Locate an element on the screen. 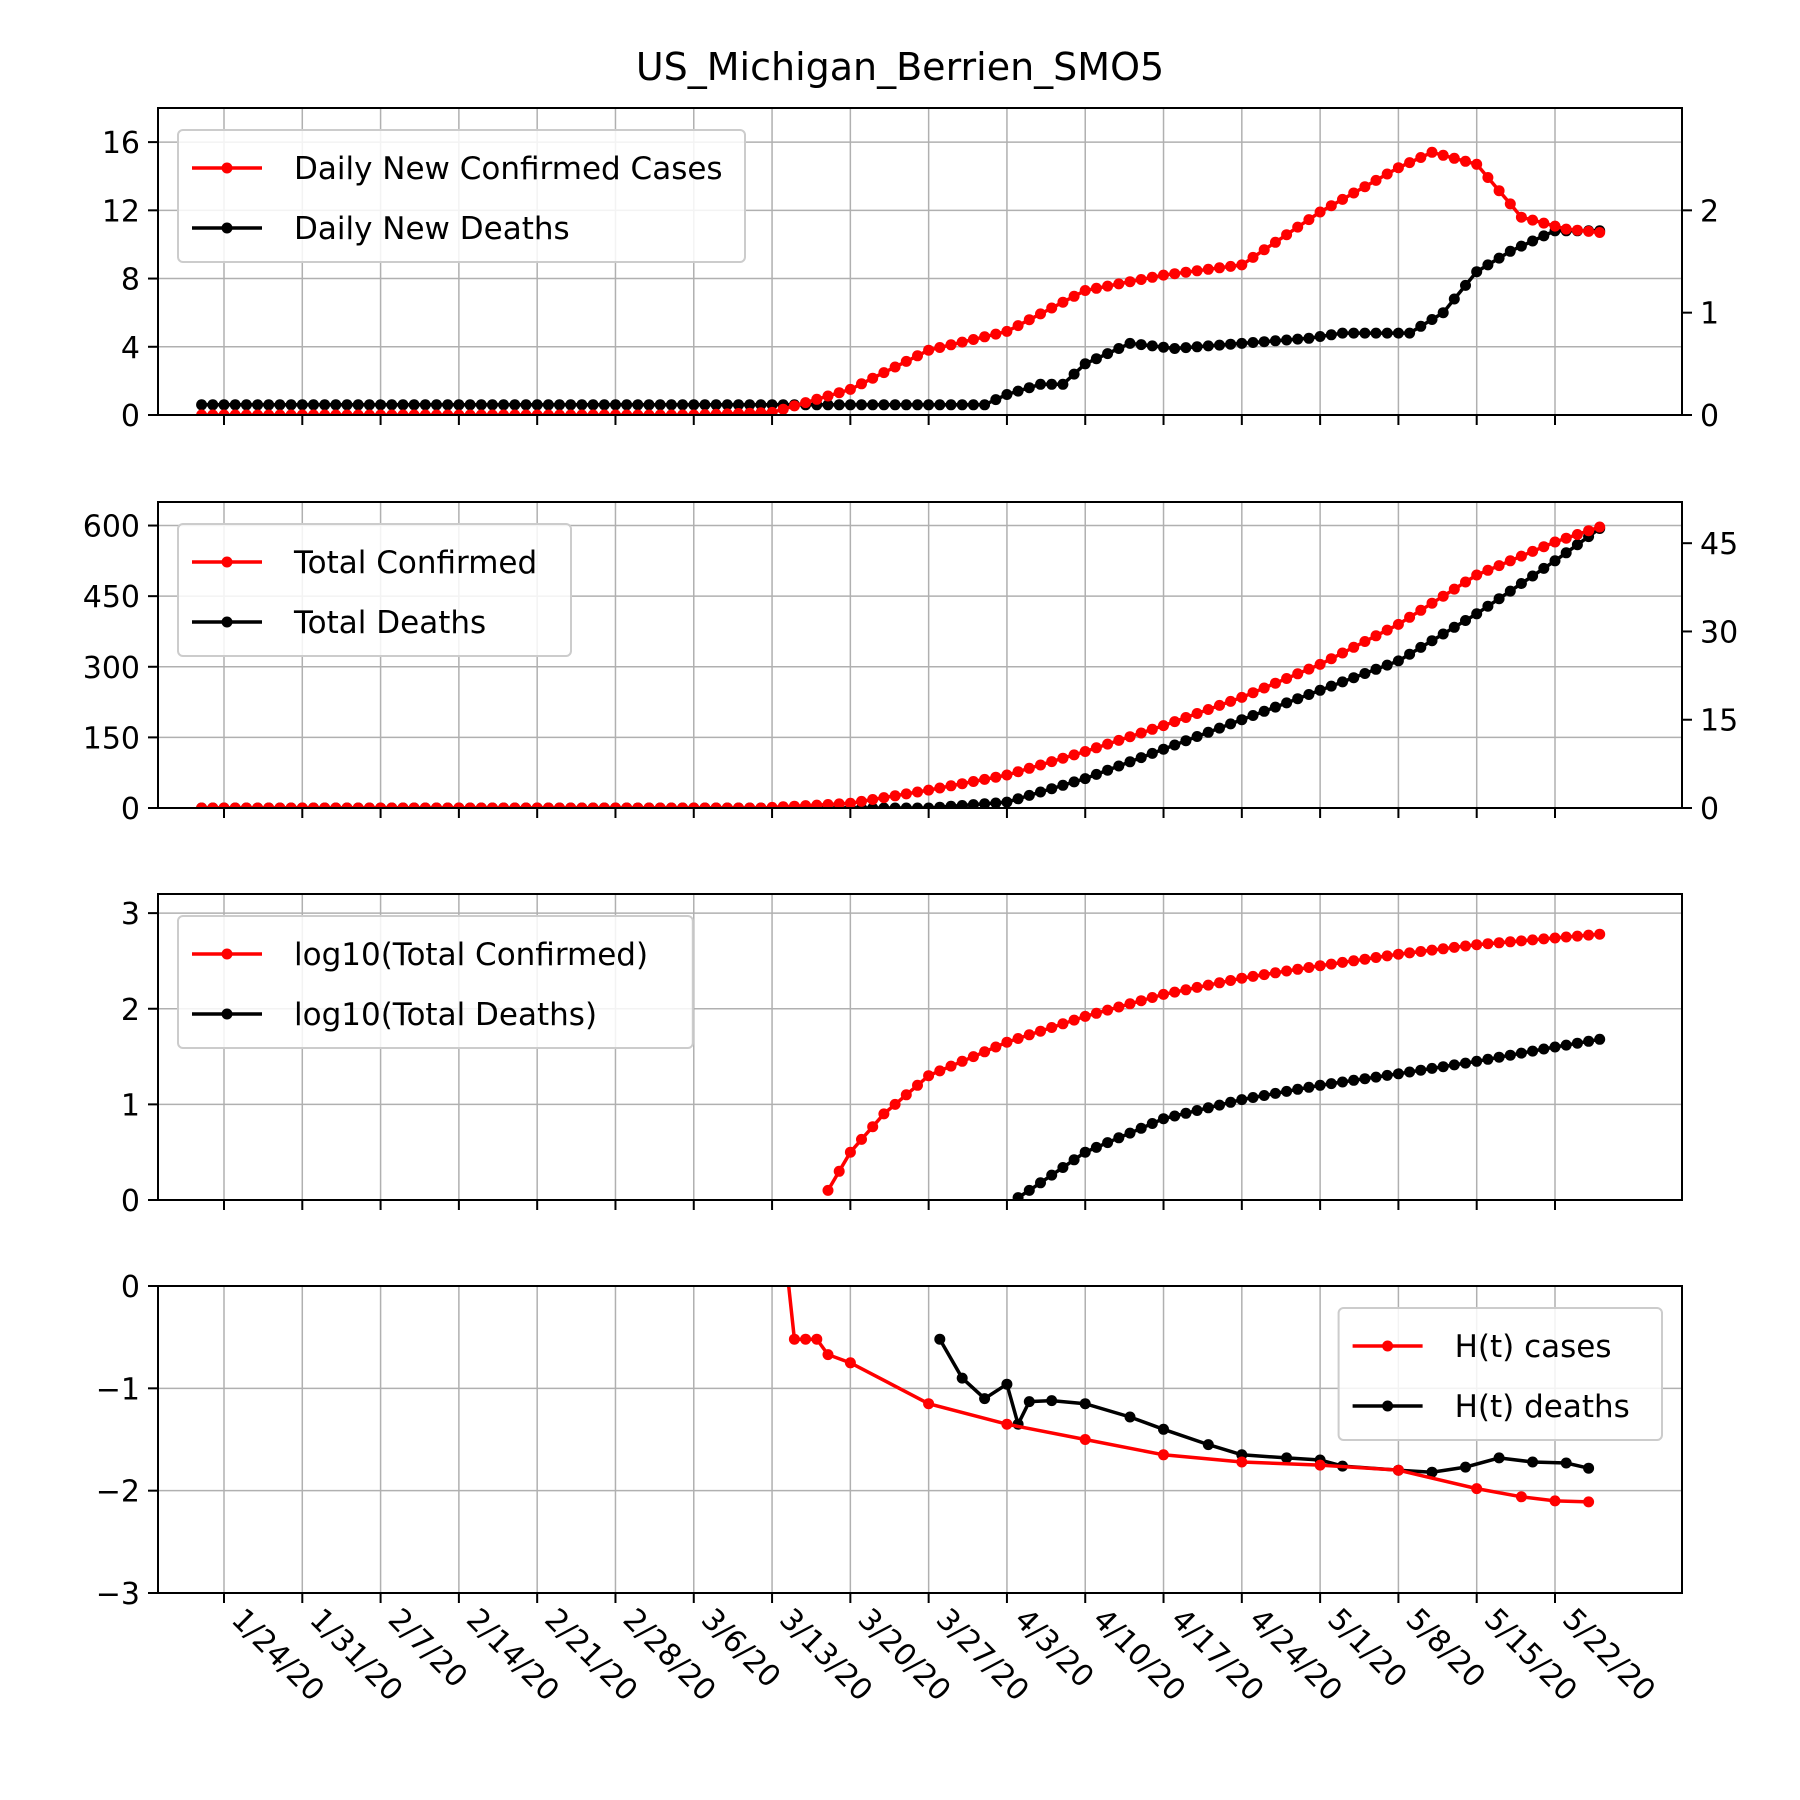  y2-tick-label: 2 is located at coordinates (1709, 211).